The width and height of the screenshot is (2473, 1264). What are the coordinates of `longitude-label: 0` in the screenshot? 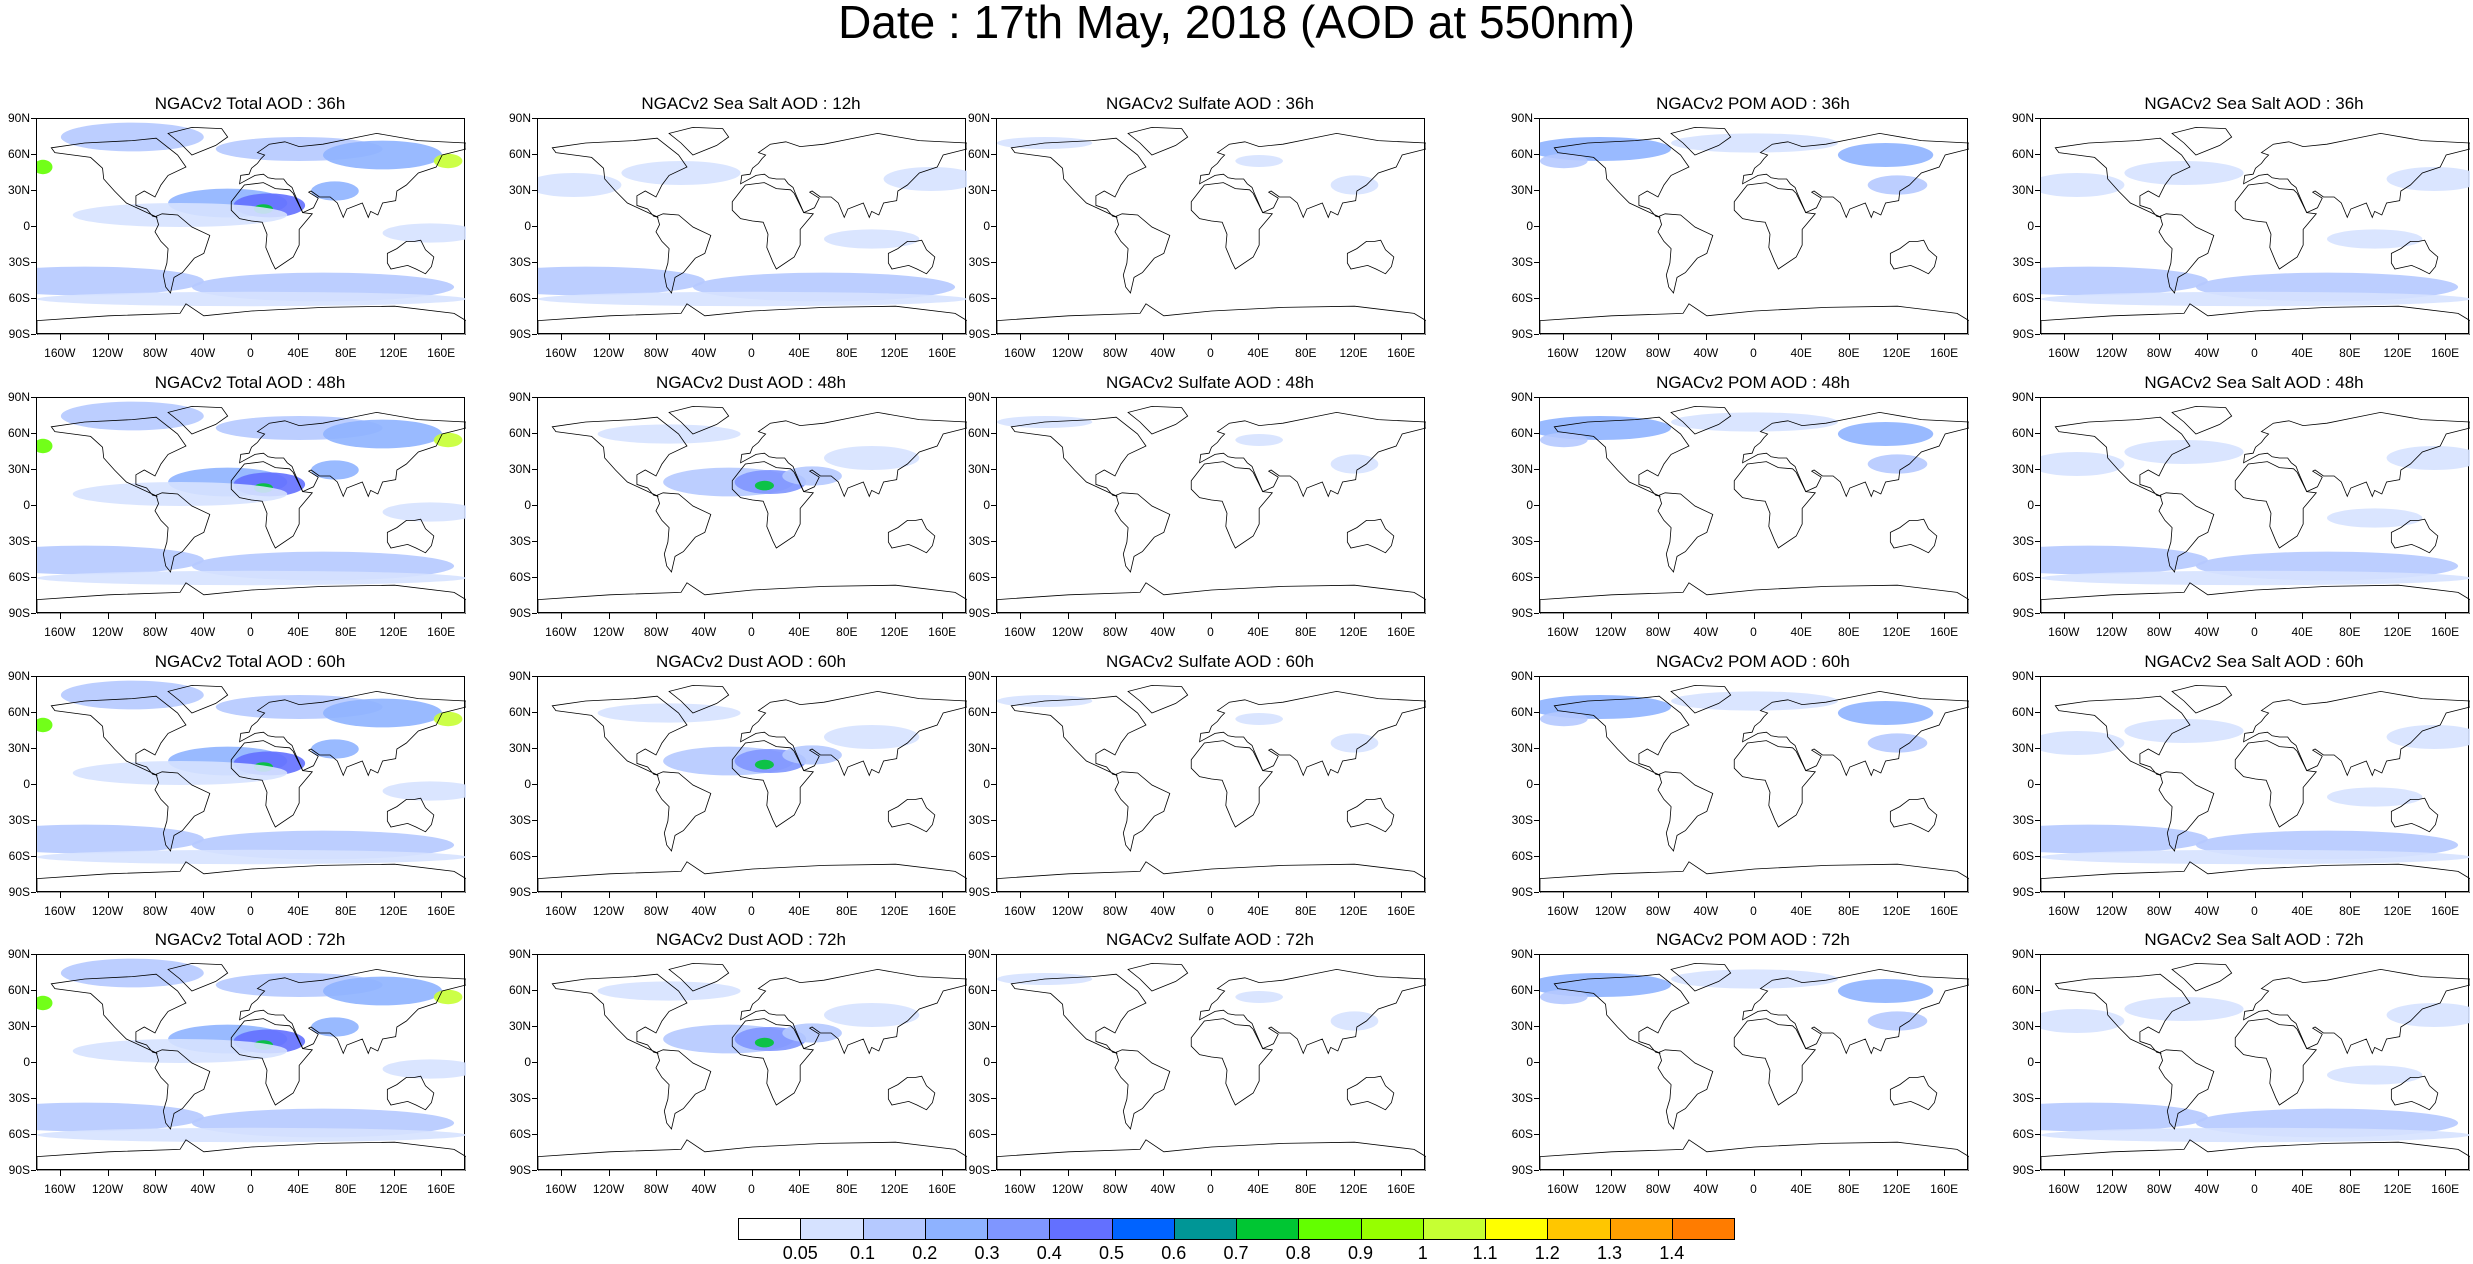 It's located at (250, 353).